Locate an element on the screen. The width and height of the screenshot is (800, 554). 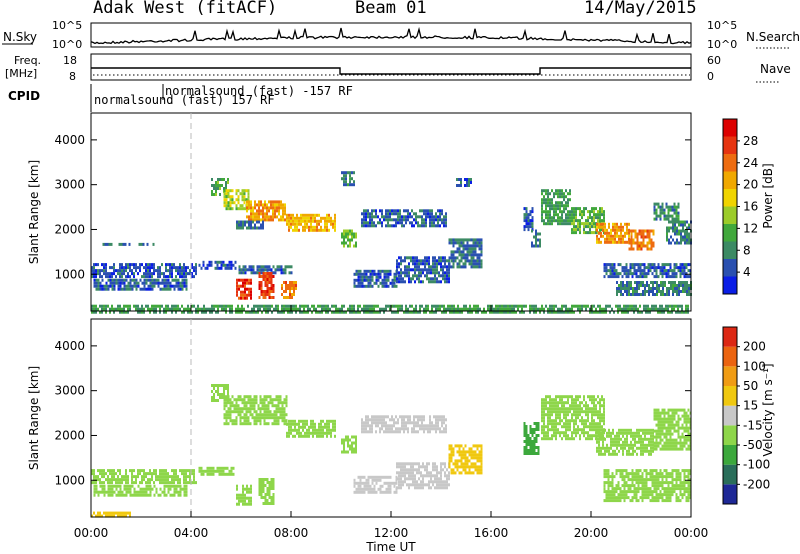
power-cell-1926 is located at coordinates (600, 230).